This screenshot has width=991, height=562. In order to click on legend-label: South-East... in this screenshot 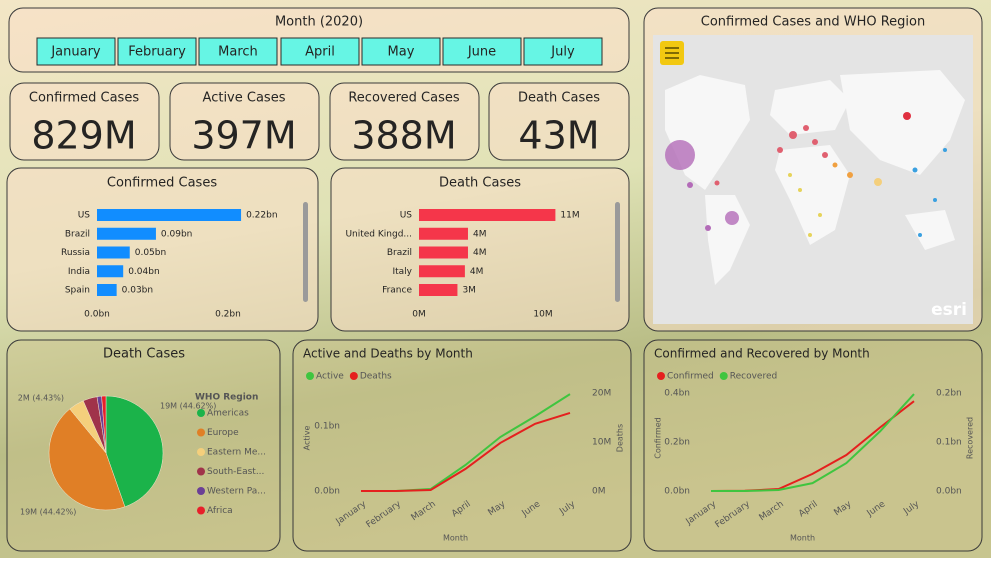, I will do `click(235, 472)`.